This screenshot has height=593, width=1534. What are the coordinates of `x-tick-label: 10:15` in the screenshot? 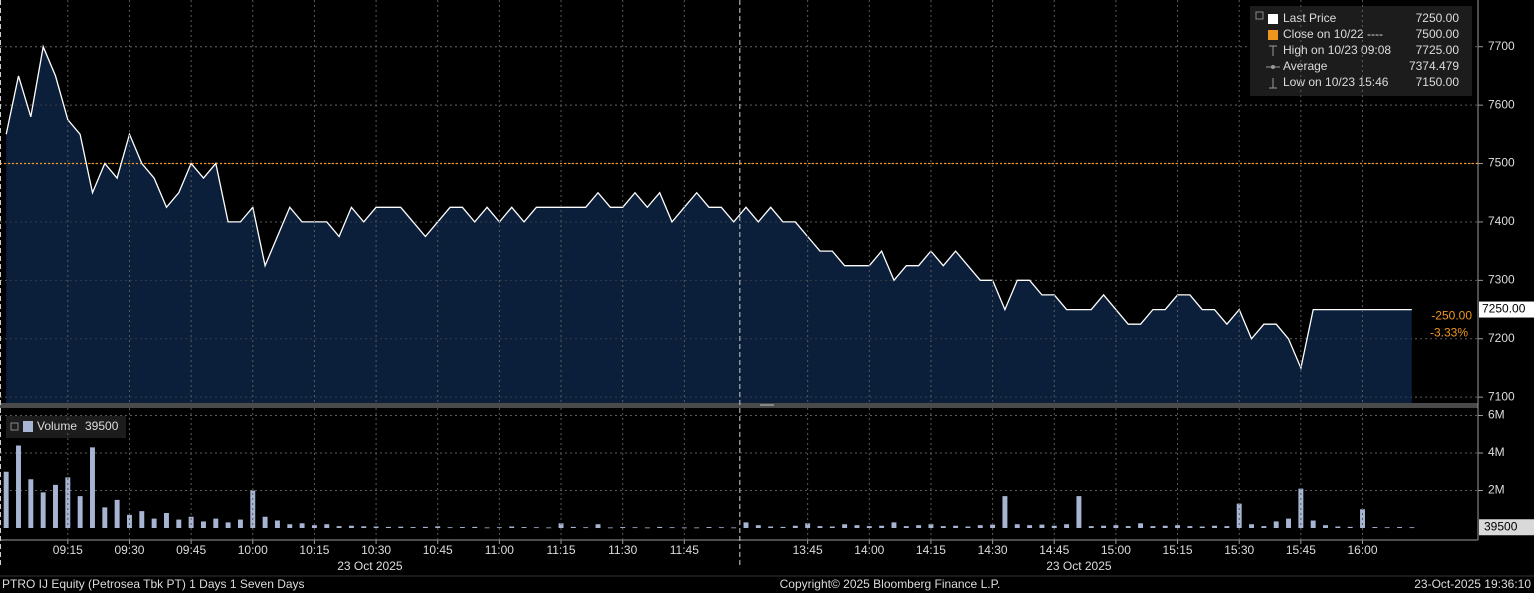 It's located at (314, 550).